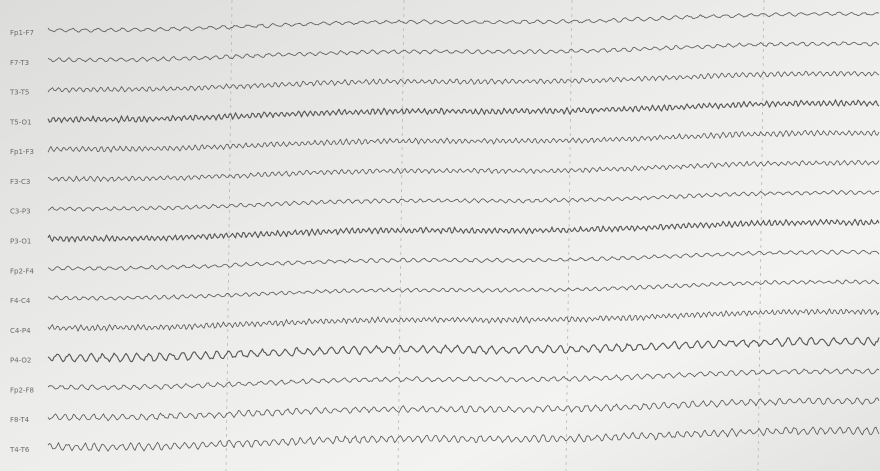  What do you see at coordinates (20, 331) in the screenshot?
I see `channel-label: C4-P4` at bounding box center [20, 331].